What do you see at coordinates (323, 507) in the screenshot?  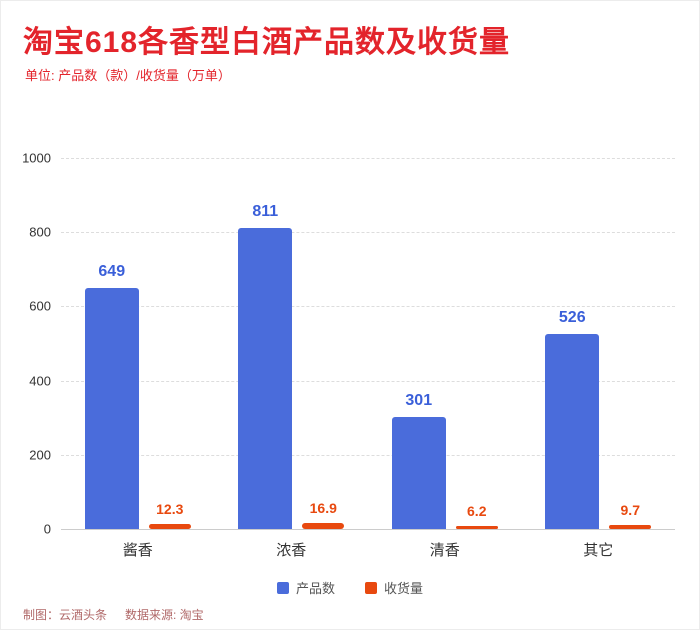 I see `bar-value-label: 16.9` at bounding box center [323, 507].